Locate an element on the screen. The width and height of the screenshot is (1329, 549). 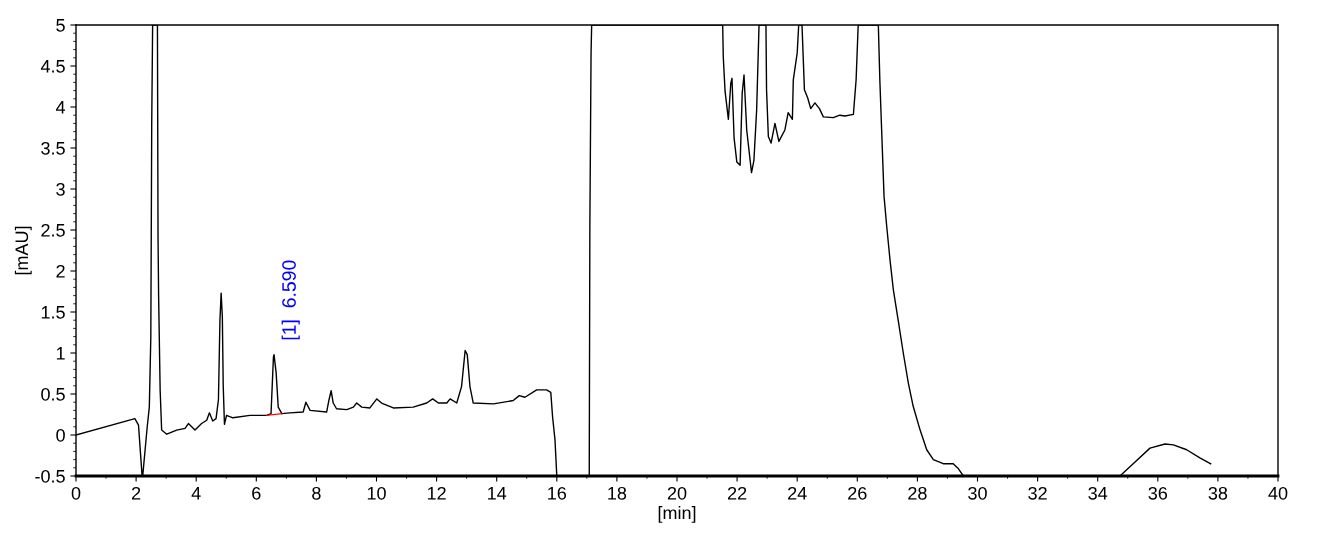
x-tick-label: 20 is located at coordinates (677, 493).